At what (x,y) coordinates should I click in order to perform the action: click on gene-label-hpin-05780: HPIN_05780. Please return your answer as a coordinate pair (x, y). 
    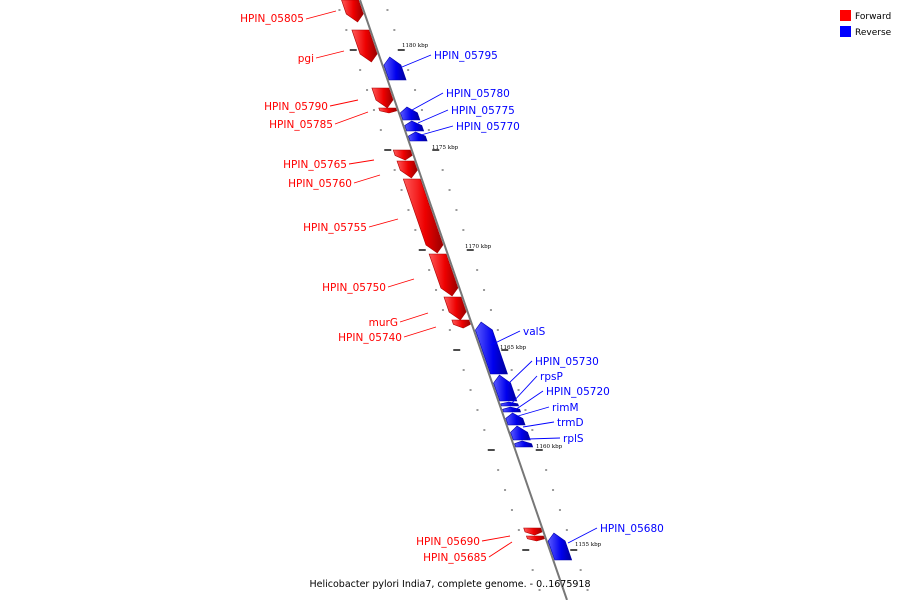
    Looking at the image, I should click on (478, 94).